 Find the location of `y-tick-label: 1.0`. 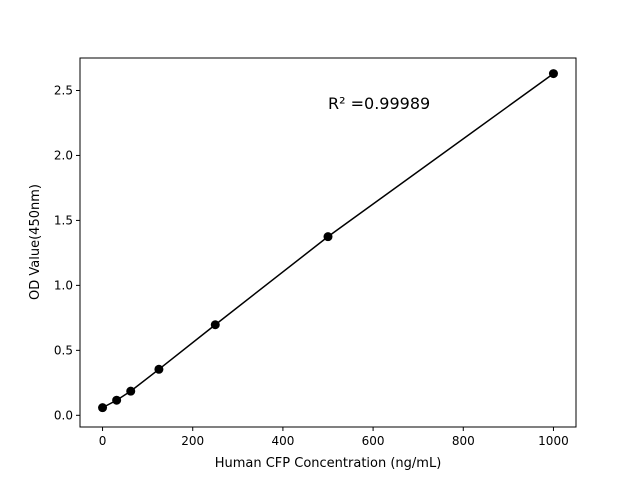

y-tick-label: 1.0 is located at coordinates (63, 285).